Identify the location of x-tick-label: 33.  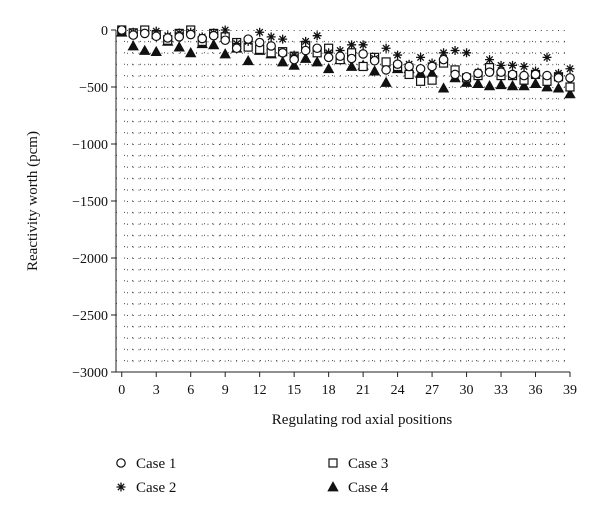
(501, 390).